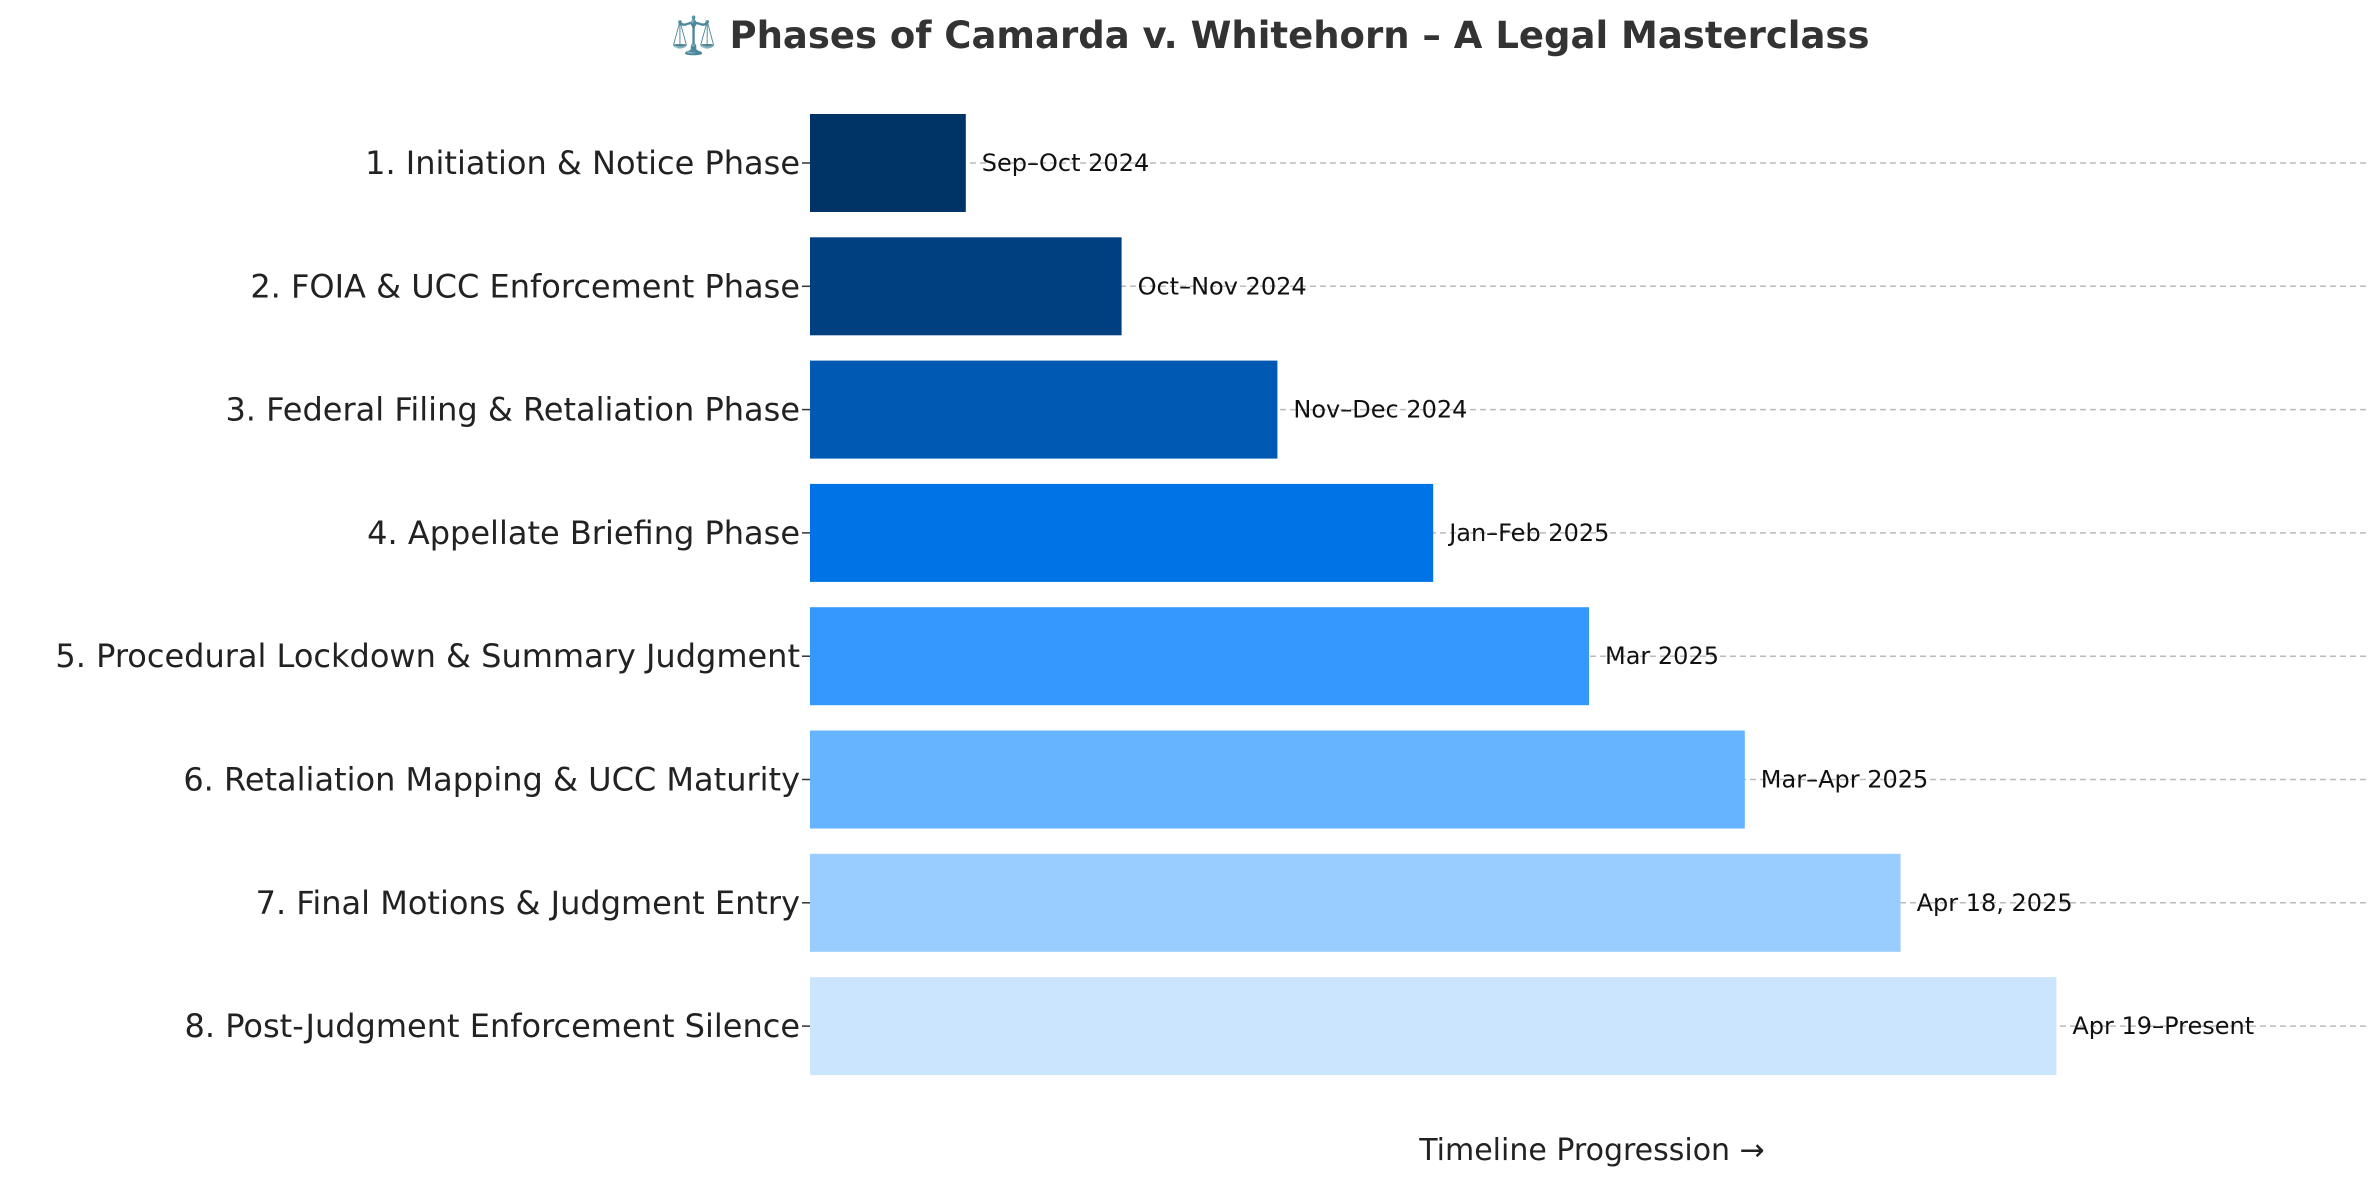  I want to click on category-label-3: 3. Federal Filing & Retaliation Phase, so click(512, 410).